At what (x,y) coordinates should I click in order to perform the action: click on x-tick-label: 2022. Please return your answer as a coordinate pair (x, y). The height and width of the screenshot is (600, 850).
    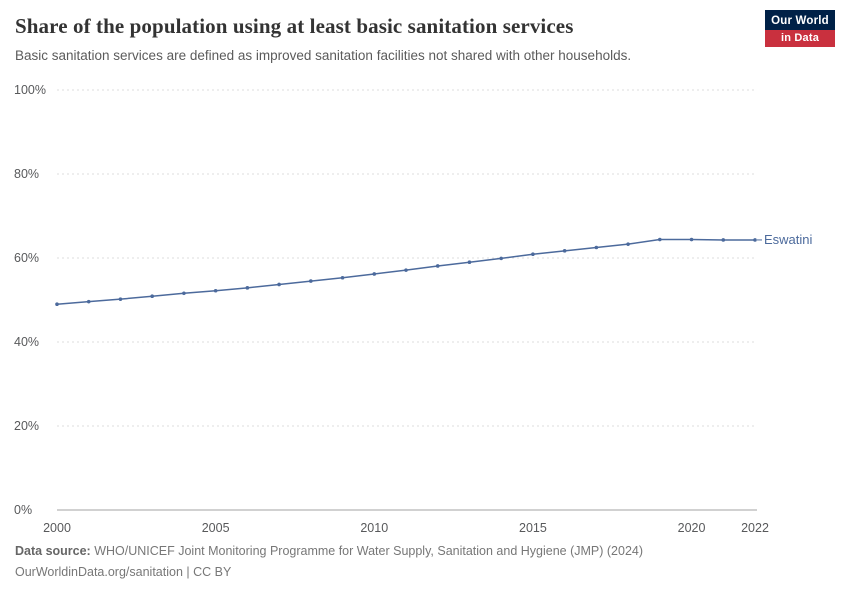
    Looking at the image, I should click on (755, 528).